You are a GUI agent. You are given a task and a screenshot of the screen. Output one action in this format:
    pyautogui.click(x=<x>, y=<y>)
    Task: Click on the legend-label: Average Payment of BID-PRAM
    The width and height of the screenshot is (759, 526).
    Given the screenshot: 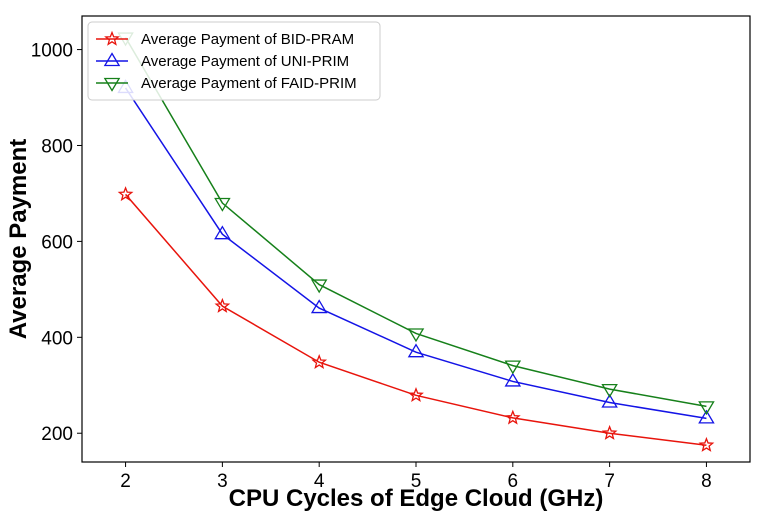 What is the action you would take?
    pyautogui.click(x=247, y=39)
    